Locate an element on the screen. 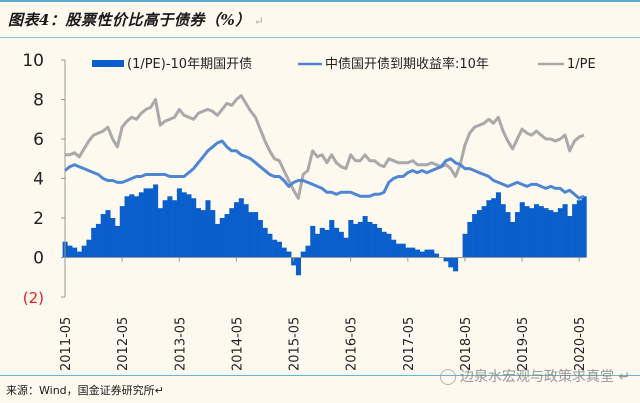 The width and height of the screenshot is (640, 403). x-tick-label: 2012-05 is located at coordinates (123, 344).